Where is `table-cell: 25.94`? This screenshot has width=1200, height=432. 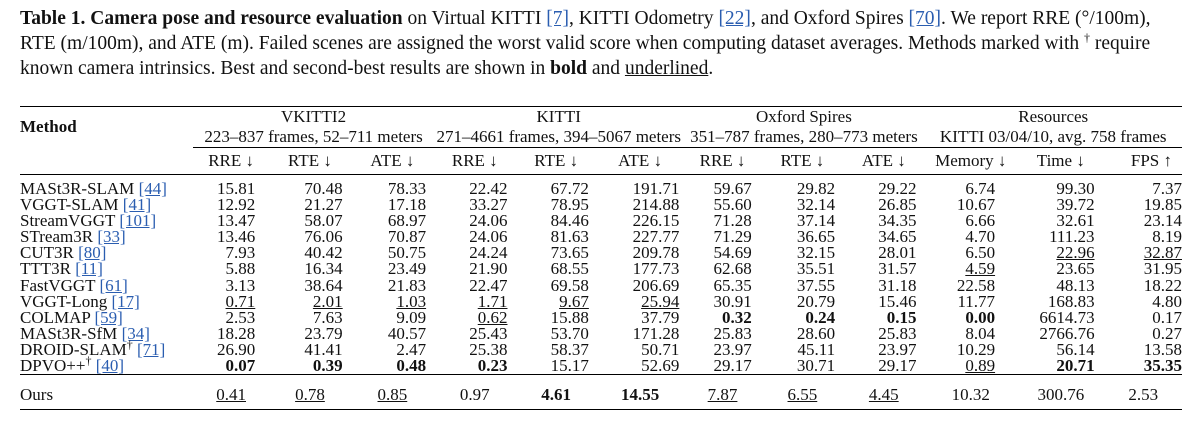 table-cell: 25.94 is located at coordinates (660, 301).